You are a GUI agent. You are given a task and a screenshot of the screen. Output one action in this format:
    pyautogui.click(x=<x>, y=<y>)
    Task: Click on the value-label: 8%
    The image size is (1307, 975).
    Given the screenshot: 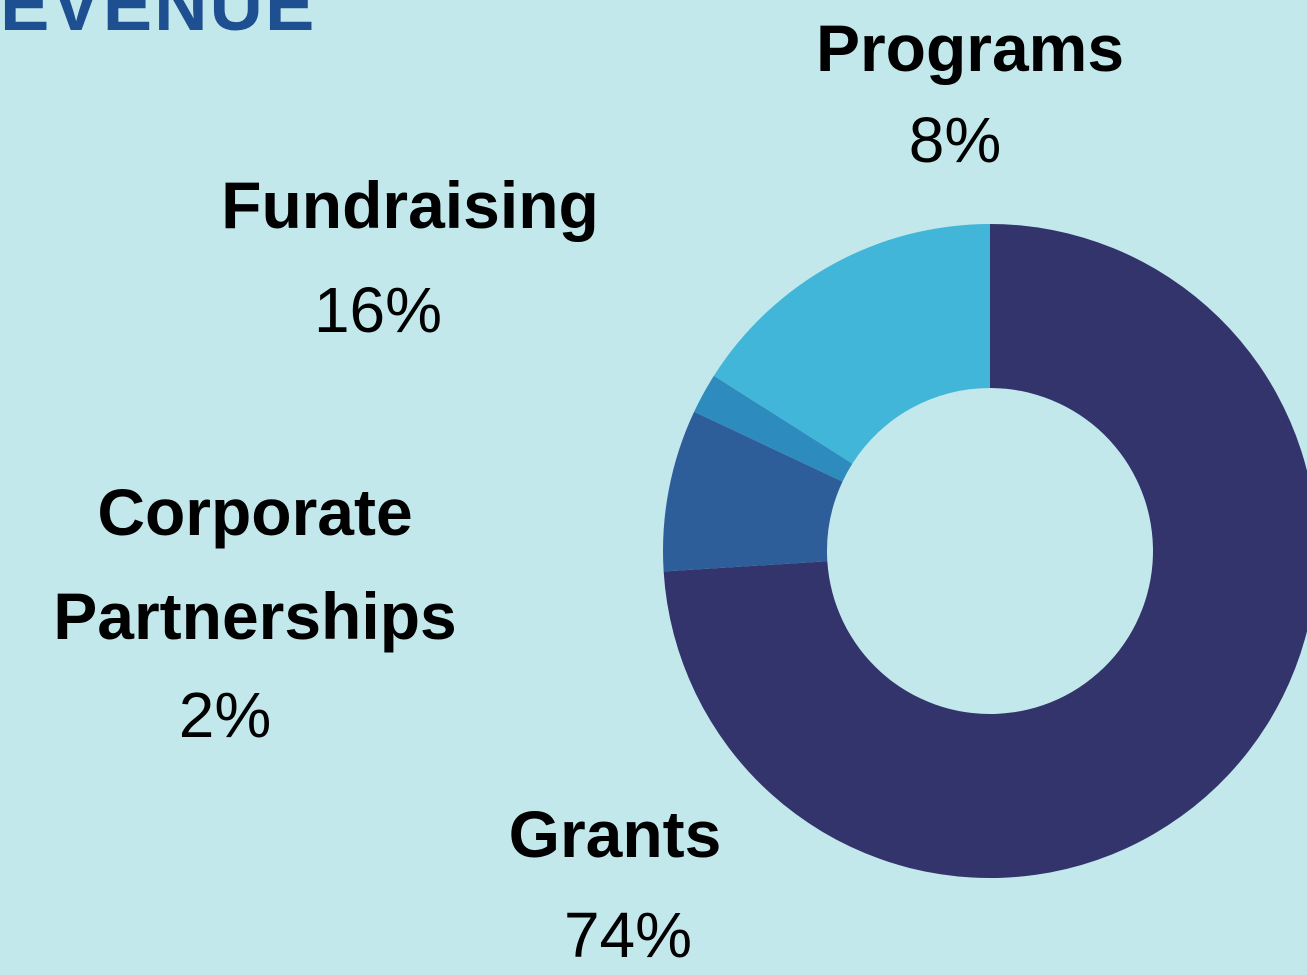 What is the action you would take?
    pyautogui.click(x=955, y=140)
    